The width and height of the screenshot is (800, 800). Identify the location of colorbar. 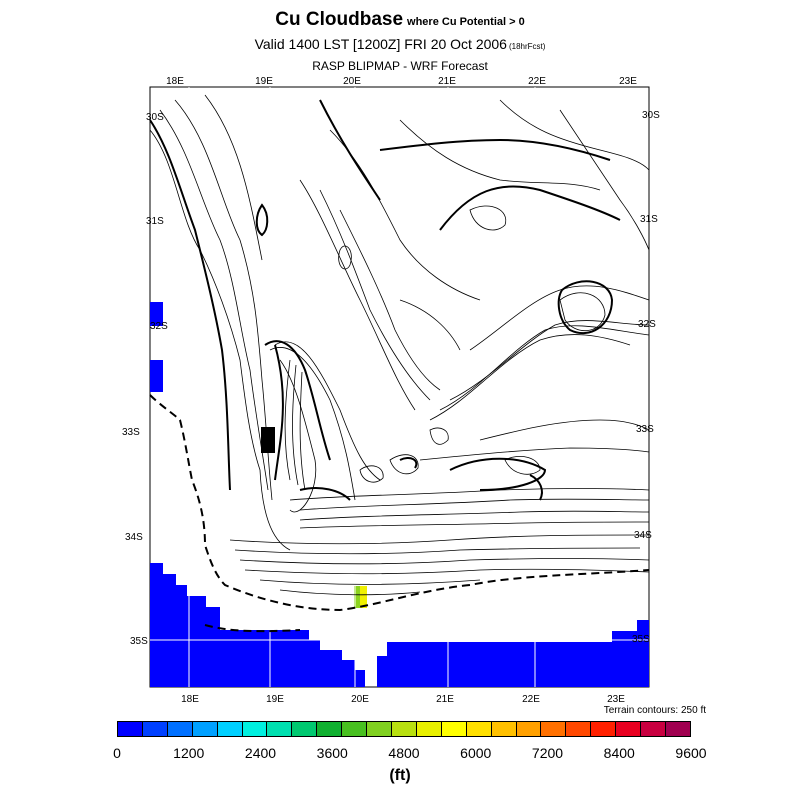
(404, 729).